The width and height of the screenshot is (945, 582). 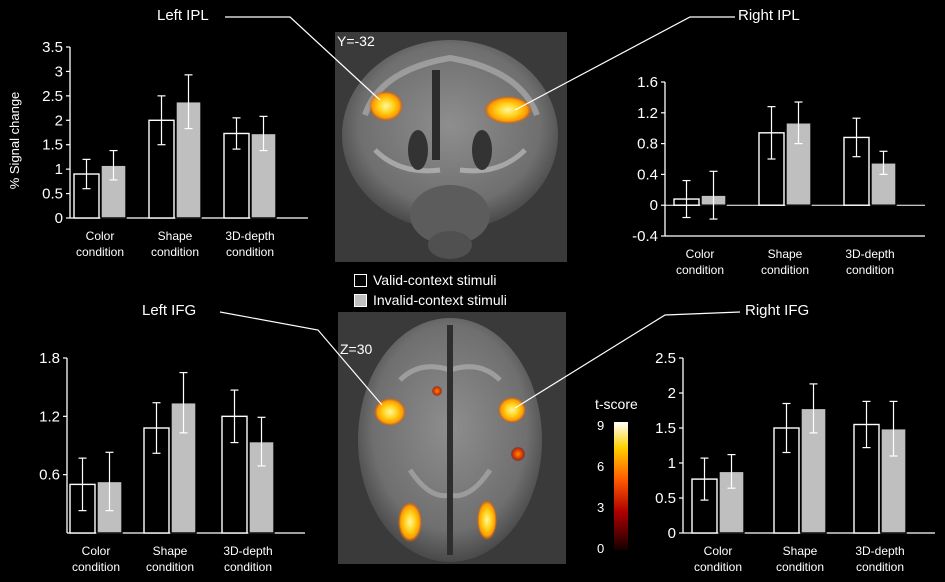 What do you see at coordinates (59, 120) in the screenshot?
I see `left-ipl-y-tick-label: 2` at bounding box center [59, 120].